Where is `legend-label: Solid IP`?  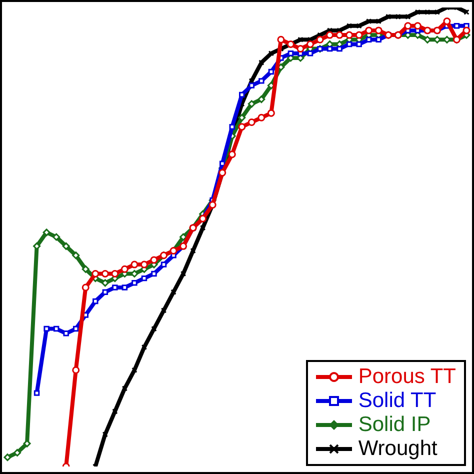 legend-label: Solid IP is located at coordinates (394, 425).